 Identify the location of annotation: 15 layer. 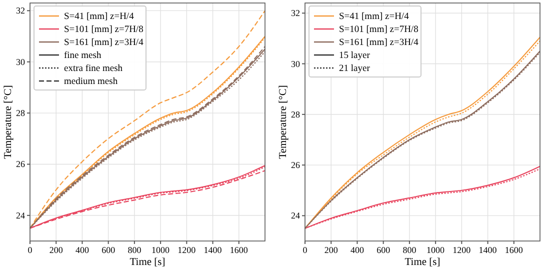
(355, 56).